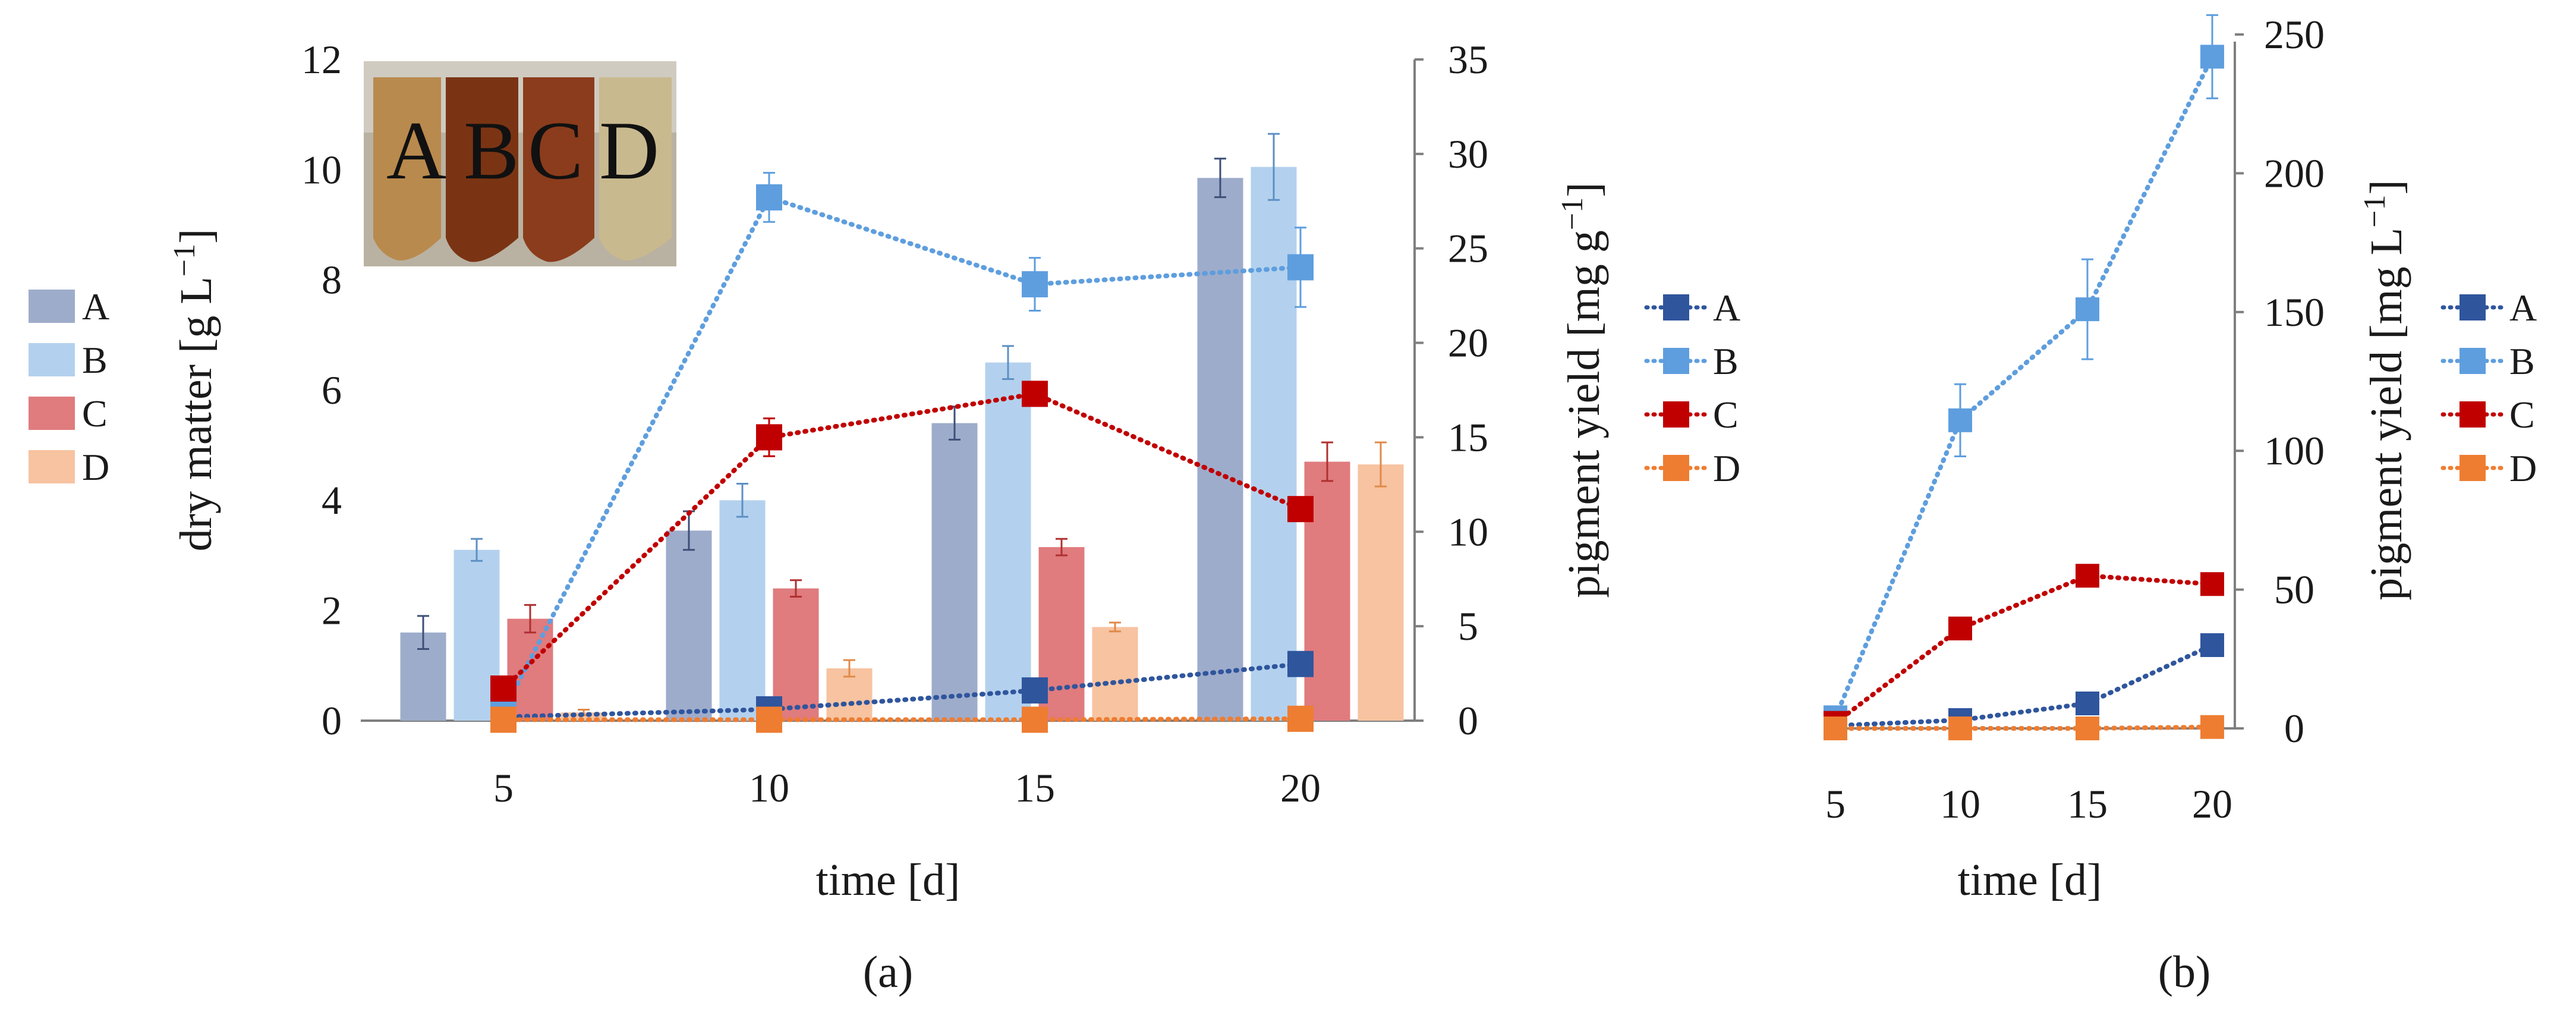 Image resolution: width=2576 pixels, height=1015 pixels. I want to click on a-legend-label-b: B, so click(1726, 361).